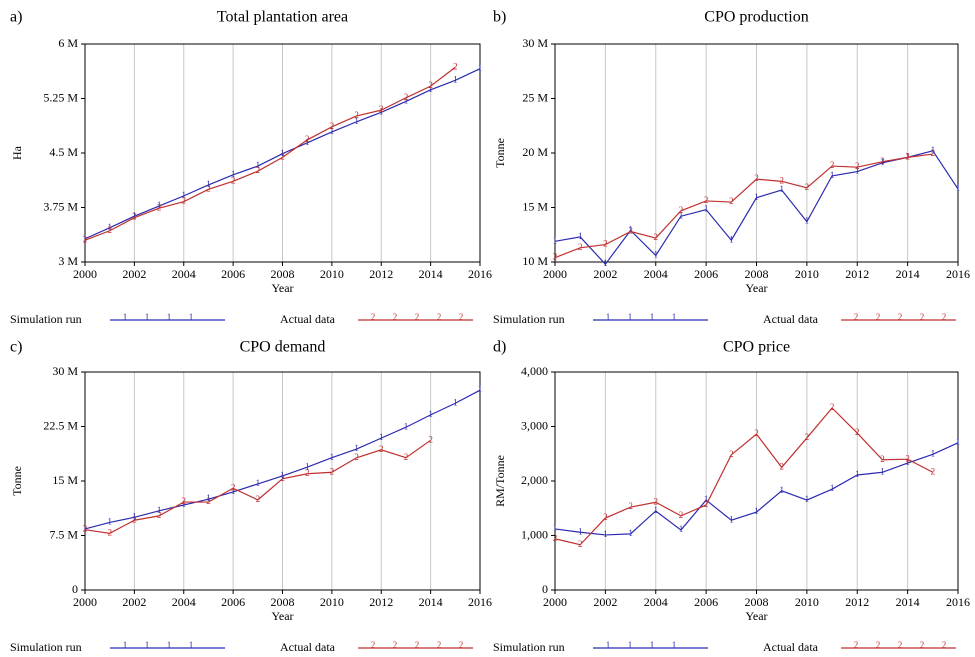 The image size is (975, 657). What do you see at coordinates (857, 274) in the screenshot?
I see `x-tick-label: 2012` at bounding box center [857, 274].